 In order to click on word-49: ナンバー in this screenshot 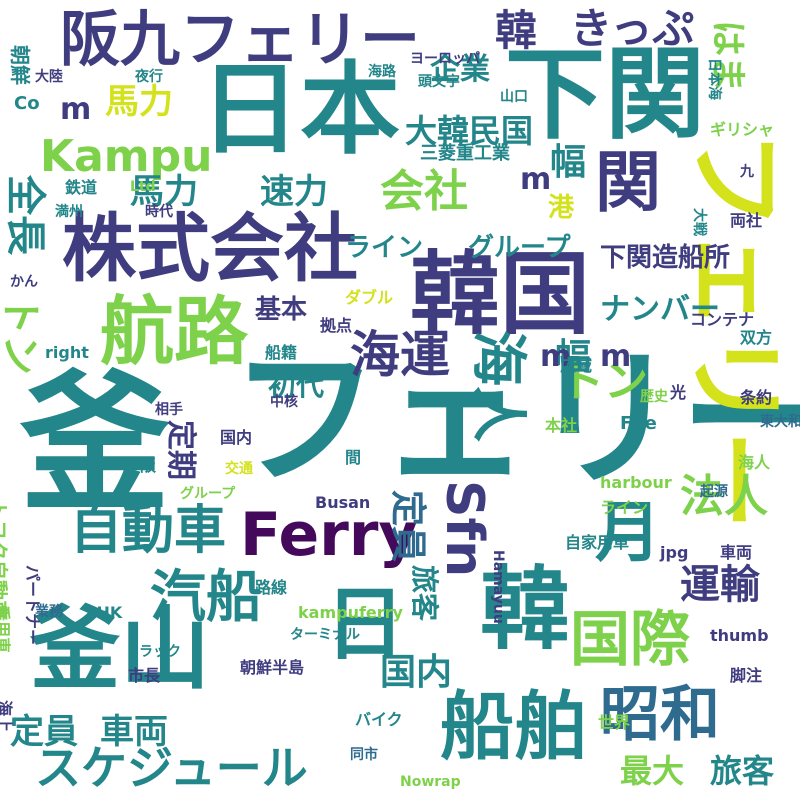, I will do `click(660, 309)`.